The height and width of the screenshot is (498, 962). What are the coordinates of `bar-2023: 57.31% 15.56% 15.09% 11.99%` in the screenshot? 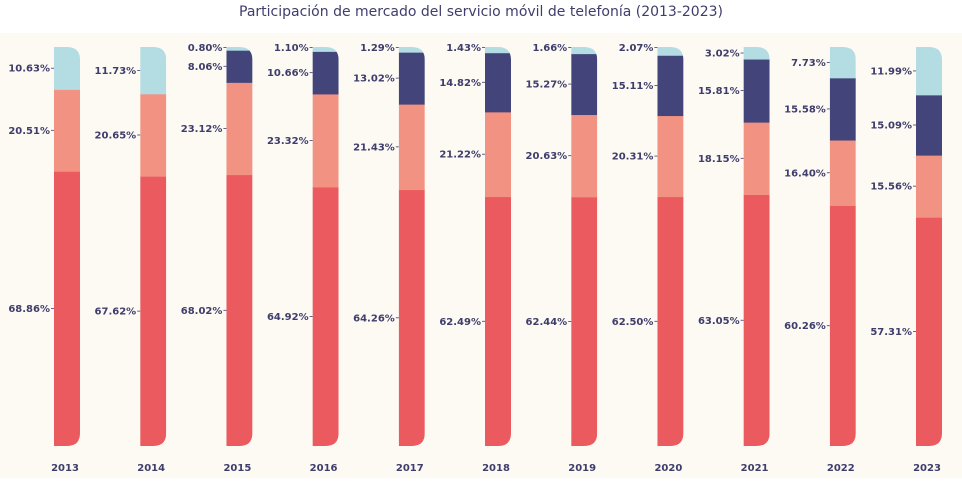 It's located at (906, 246).